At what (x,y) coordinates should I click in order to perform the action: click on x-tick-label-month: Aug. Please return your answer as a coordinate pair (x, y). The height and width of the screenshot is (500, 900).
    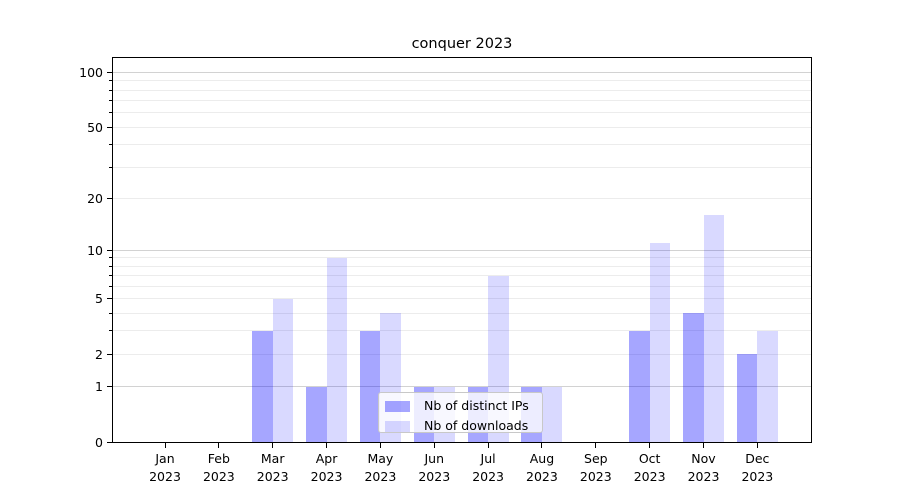
    Looking at the image, I should click on (542, 458).